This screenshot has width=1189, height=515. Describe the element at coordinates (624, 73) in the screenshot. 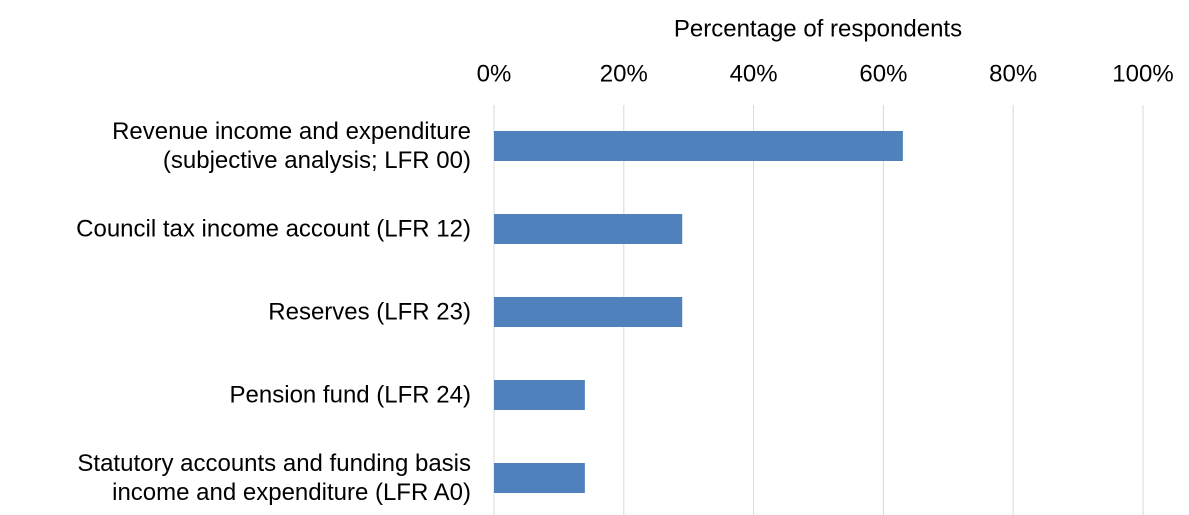

I see `x-tick-label: 20%` at that location.